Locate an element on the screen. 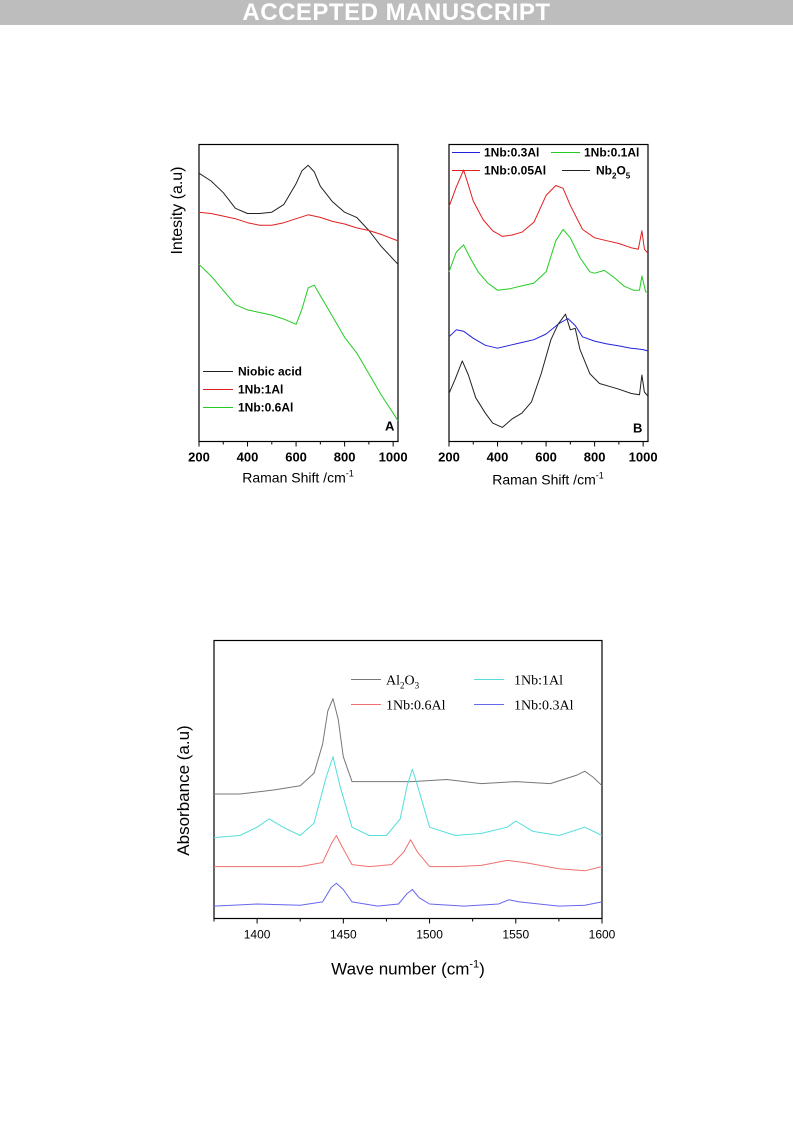 This screenshot has height=1146, width=793. panel-ir-x-label: Wave number (cm-1) is located at coordinates (408, 969).